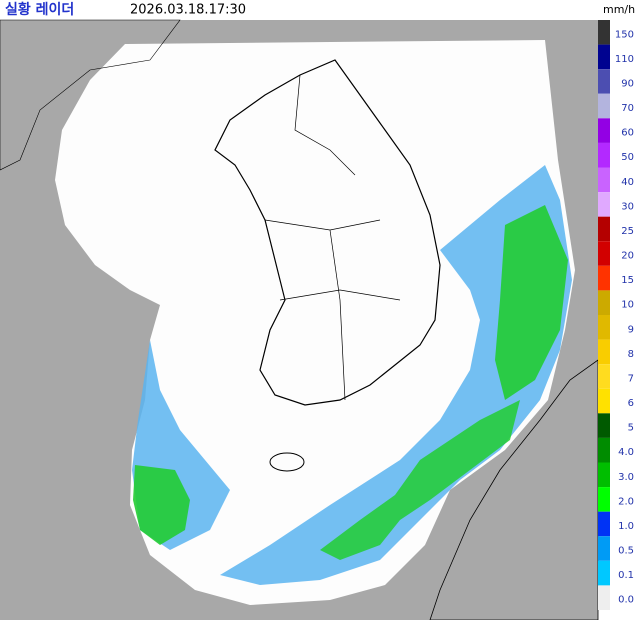  I want to click on title: 실황 레이더, so click(39, 9).